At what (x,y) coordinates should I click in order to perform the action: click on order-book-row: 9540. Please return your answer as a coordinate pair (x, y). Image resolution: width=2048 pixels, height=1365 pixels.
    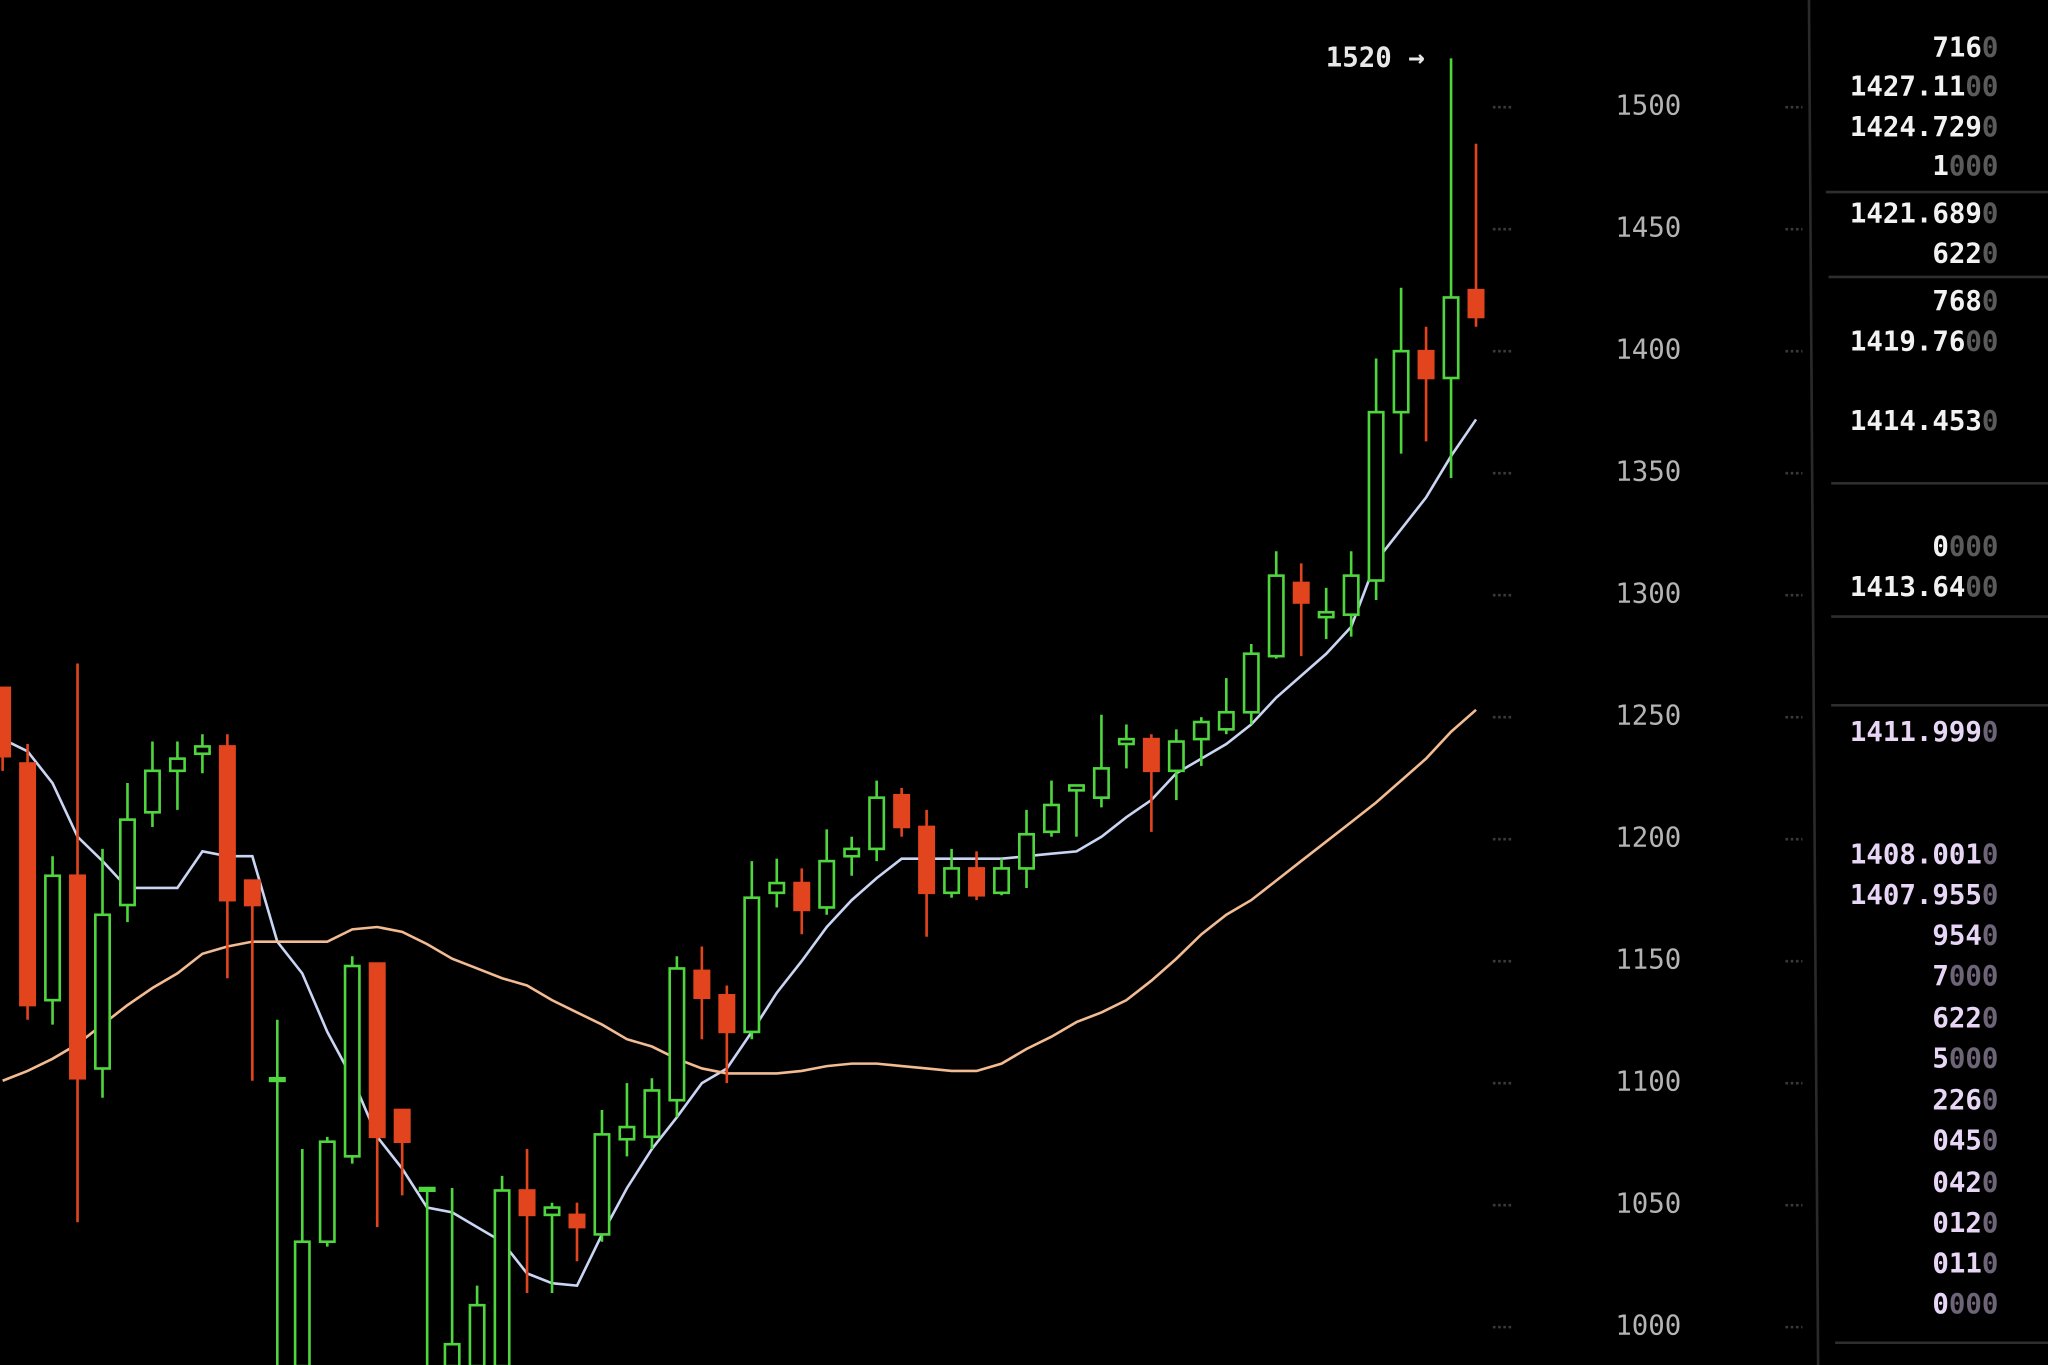
    Looking at the image, I should click on (1965, 935).